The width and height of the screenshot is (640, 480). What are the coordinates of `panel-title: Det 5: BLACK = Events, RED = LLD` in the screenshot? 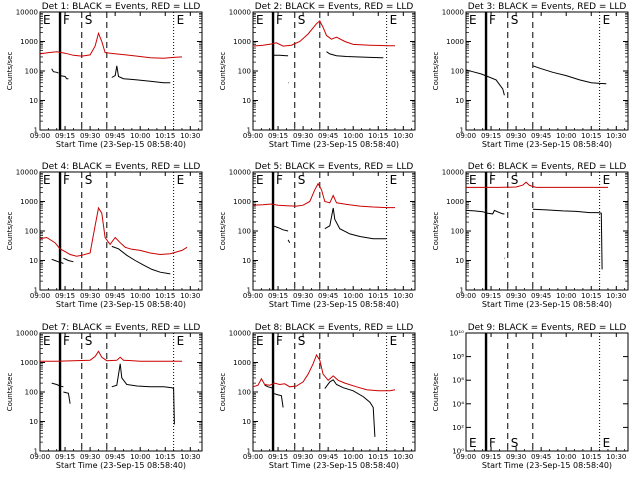 It's located at (334, 167).